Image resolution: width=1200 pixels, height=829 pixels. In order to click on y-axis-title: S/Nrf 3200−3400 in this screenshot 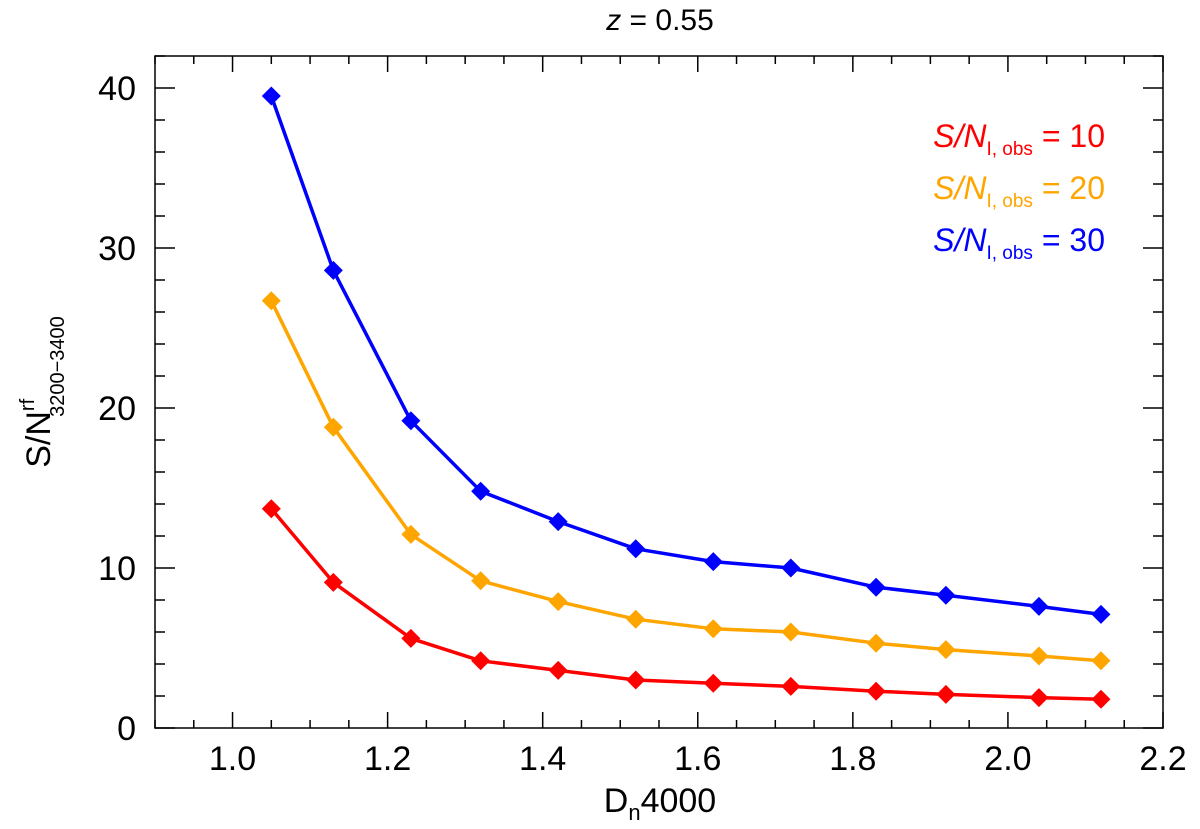, I will do `click(43, 392)`.